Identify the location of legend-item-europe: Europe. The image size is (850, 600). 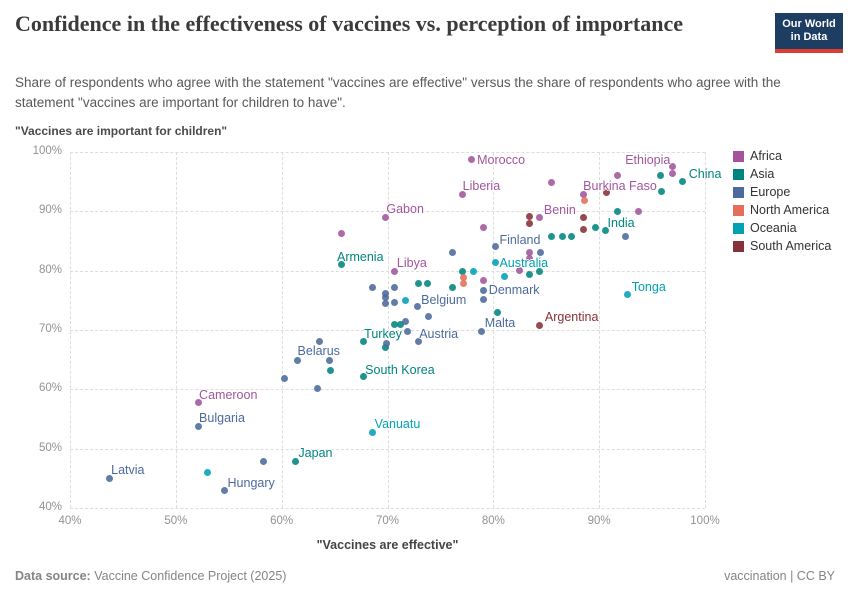
(782, 192).